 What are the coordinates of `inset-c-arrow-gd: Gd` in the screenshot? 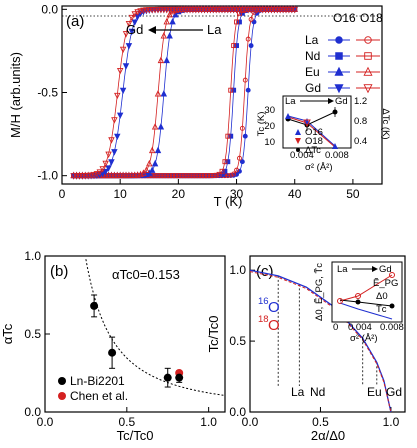 It's located at (385, 269).